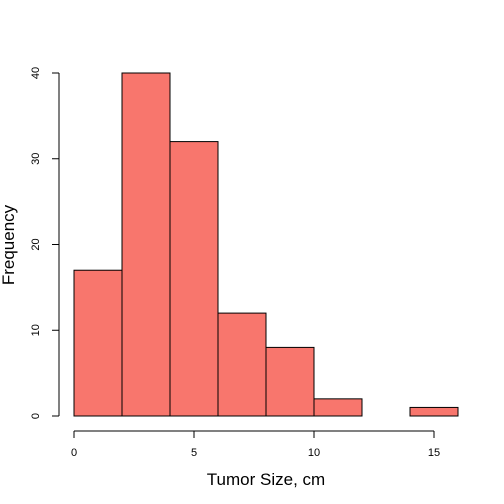 The width and height of the screenshot is (504, 504). I want to click on x-axis-title: Tumor Size, cm, so click(266, 479).